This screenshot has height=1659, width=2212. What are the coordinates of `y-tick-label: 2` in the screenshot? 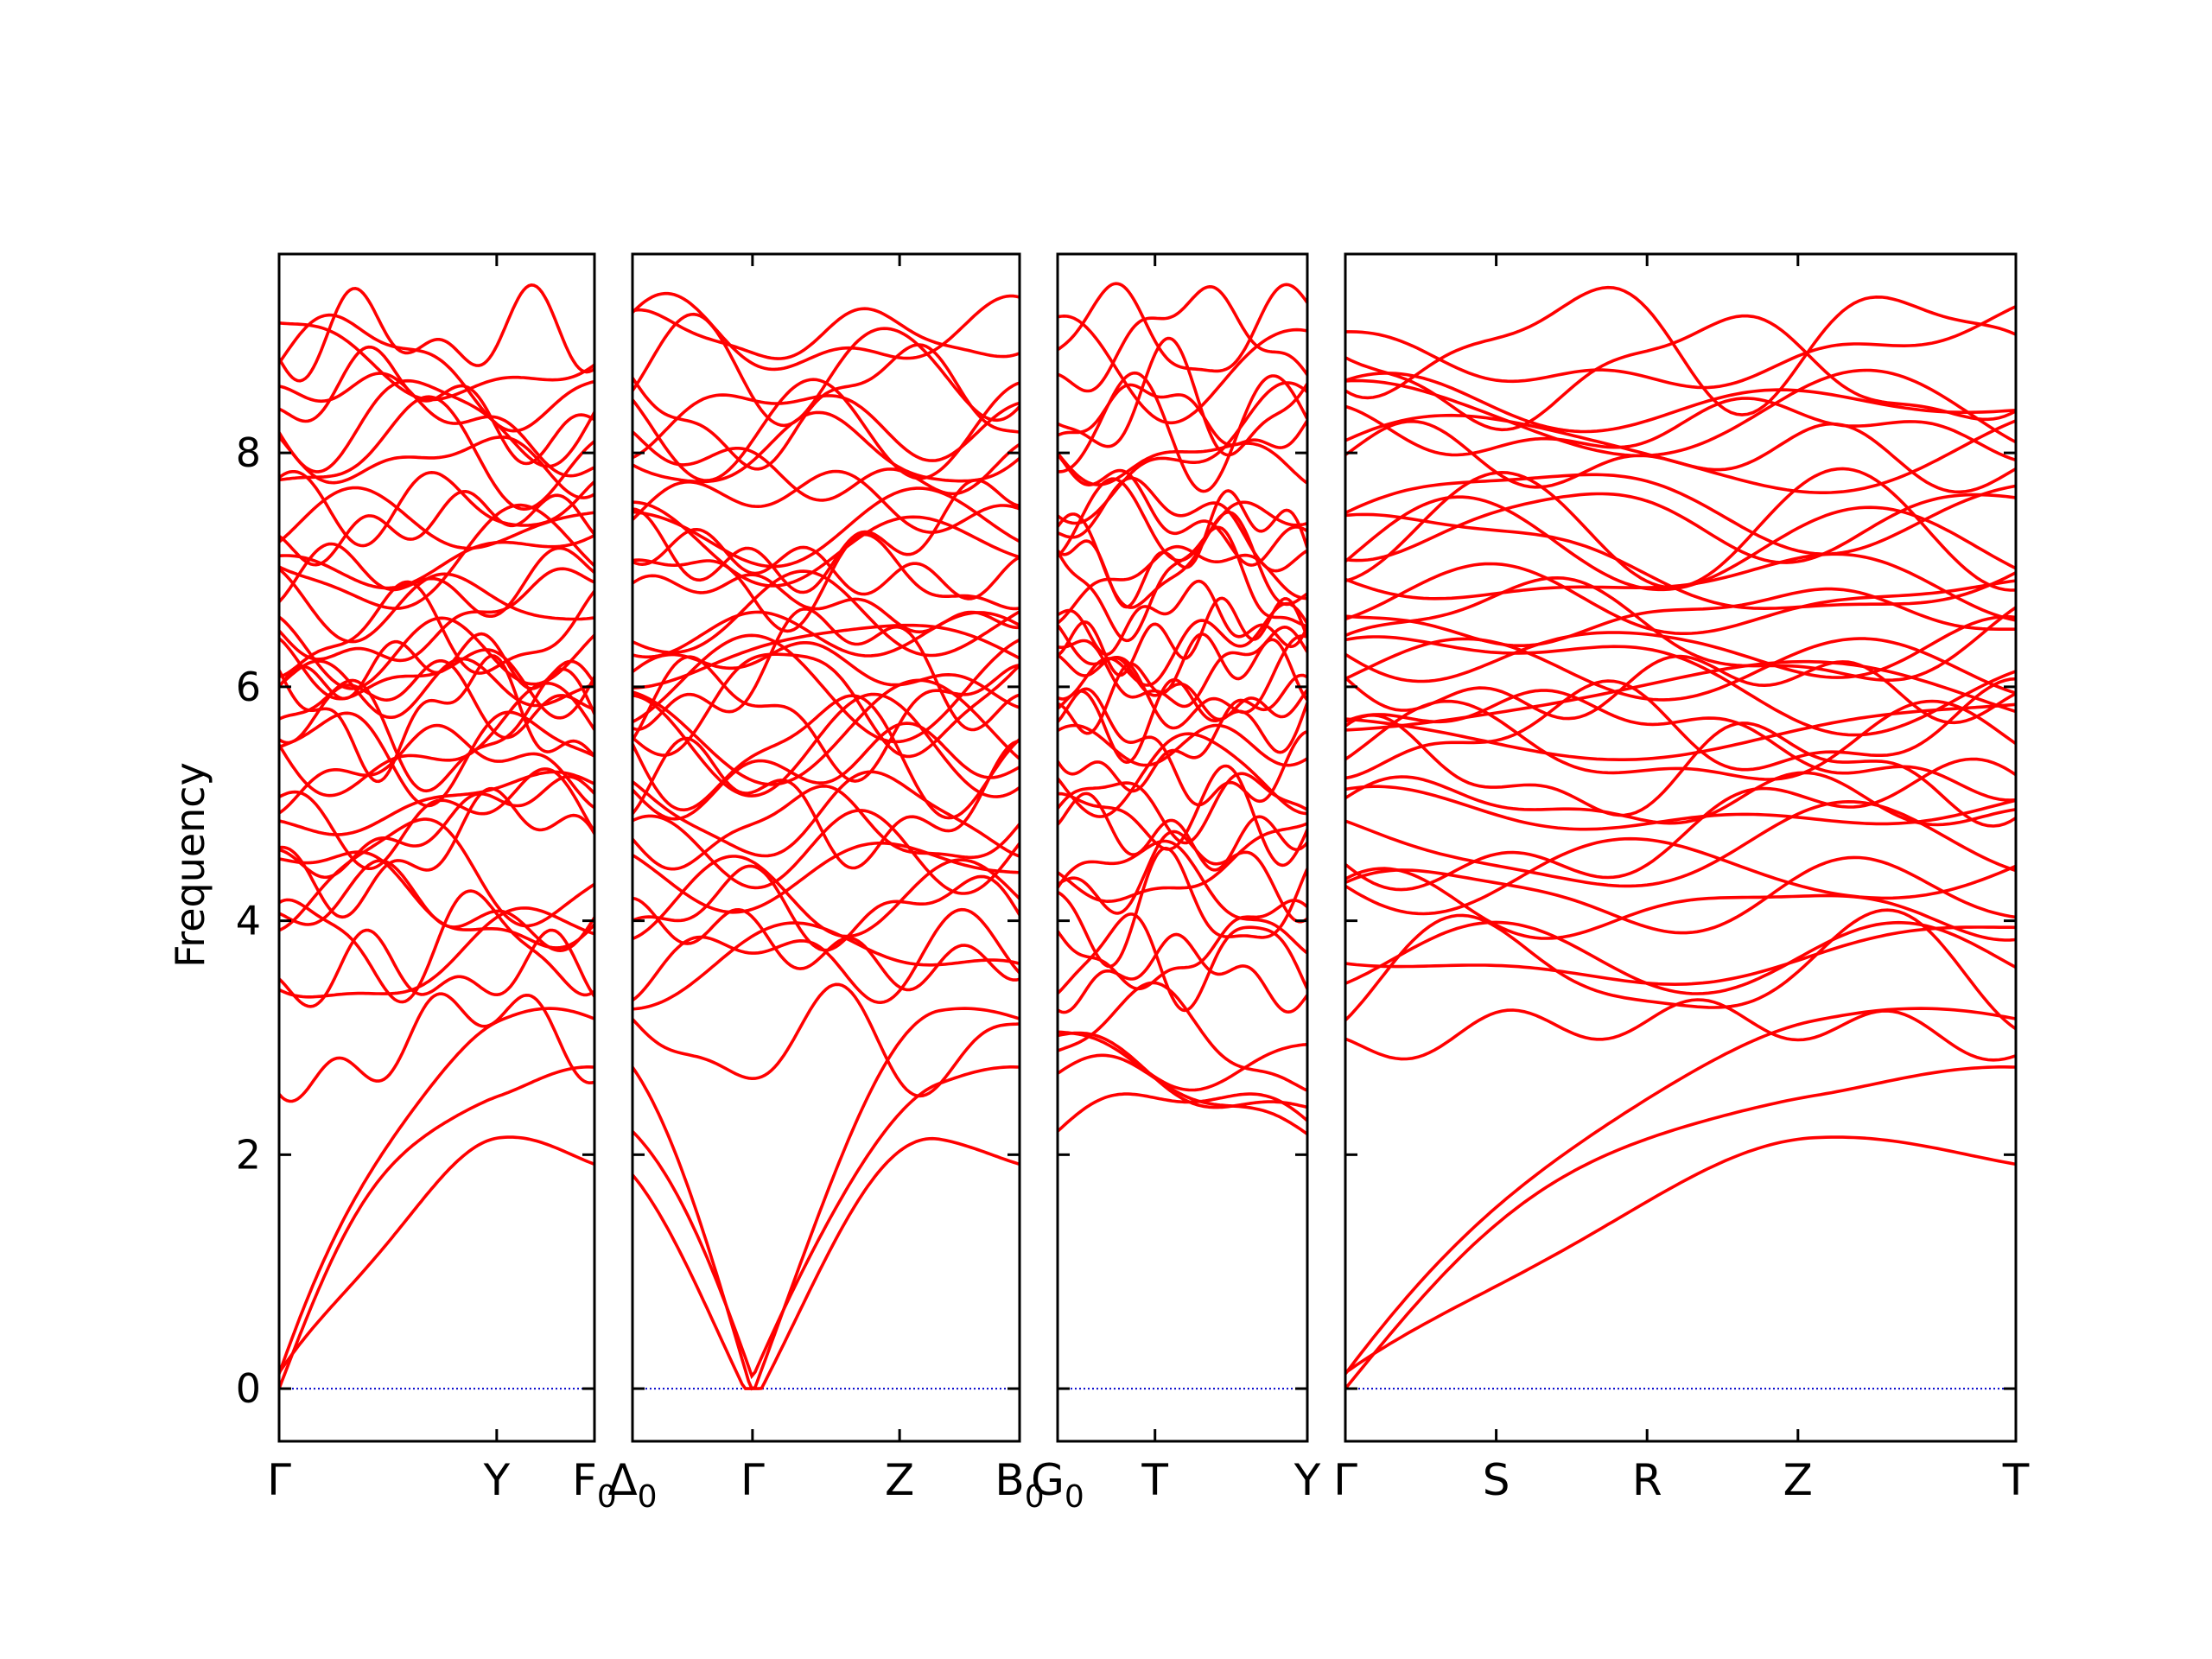 It's located at (248, 1154).